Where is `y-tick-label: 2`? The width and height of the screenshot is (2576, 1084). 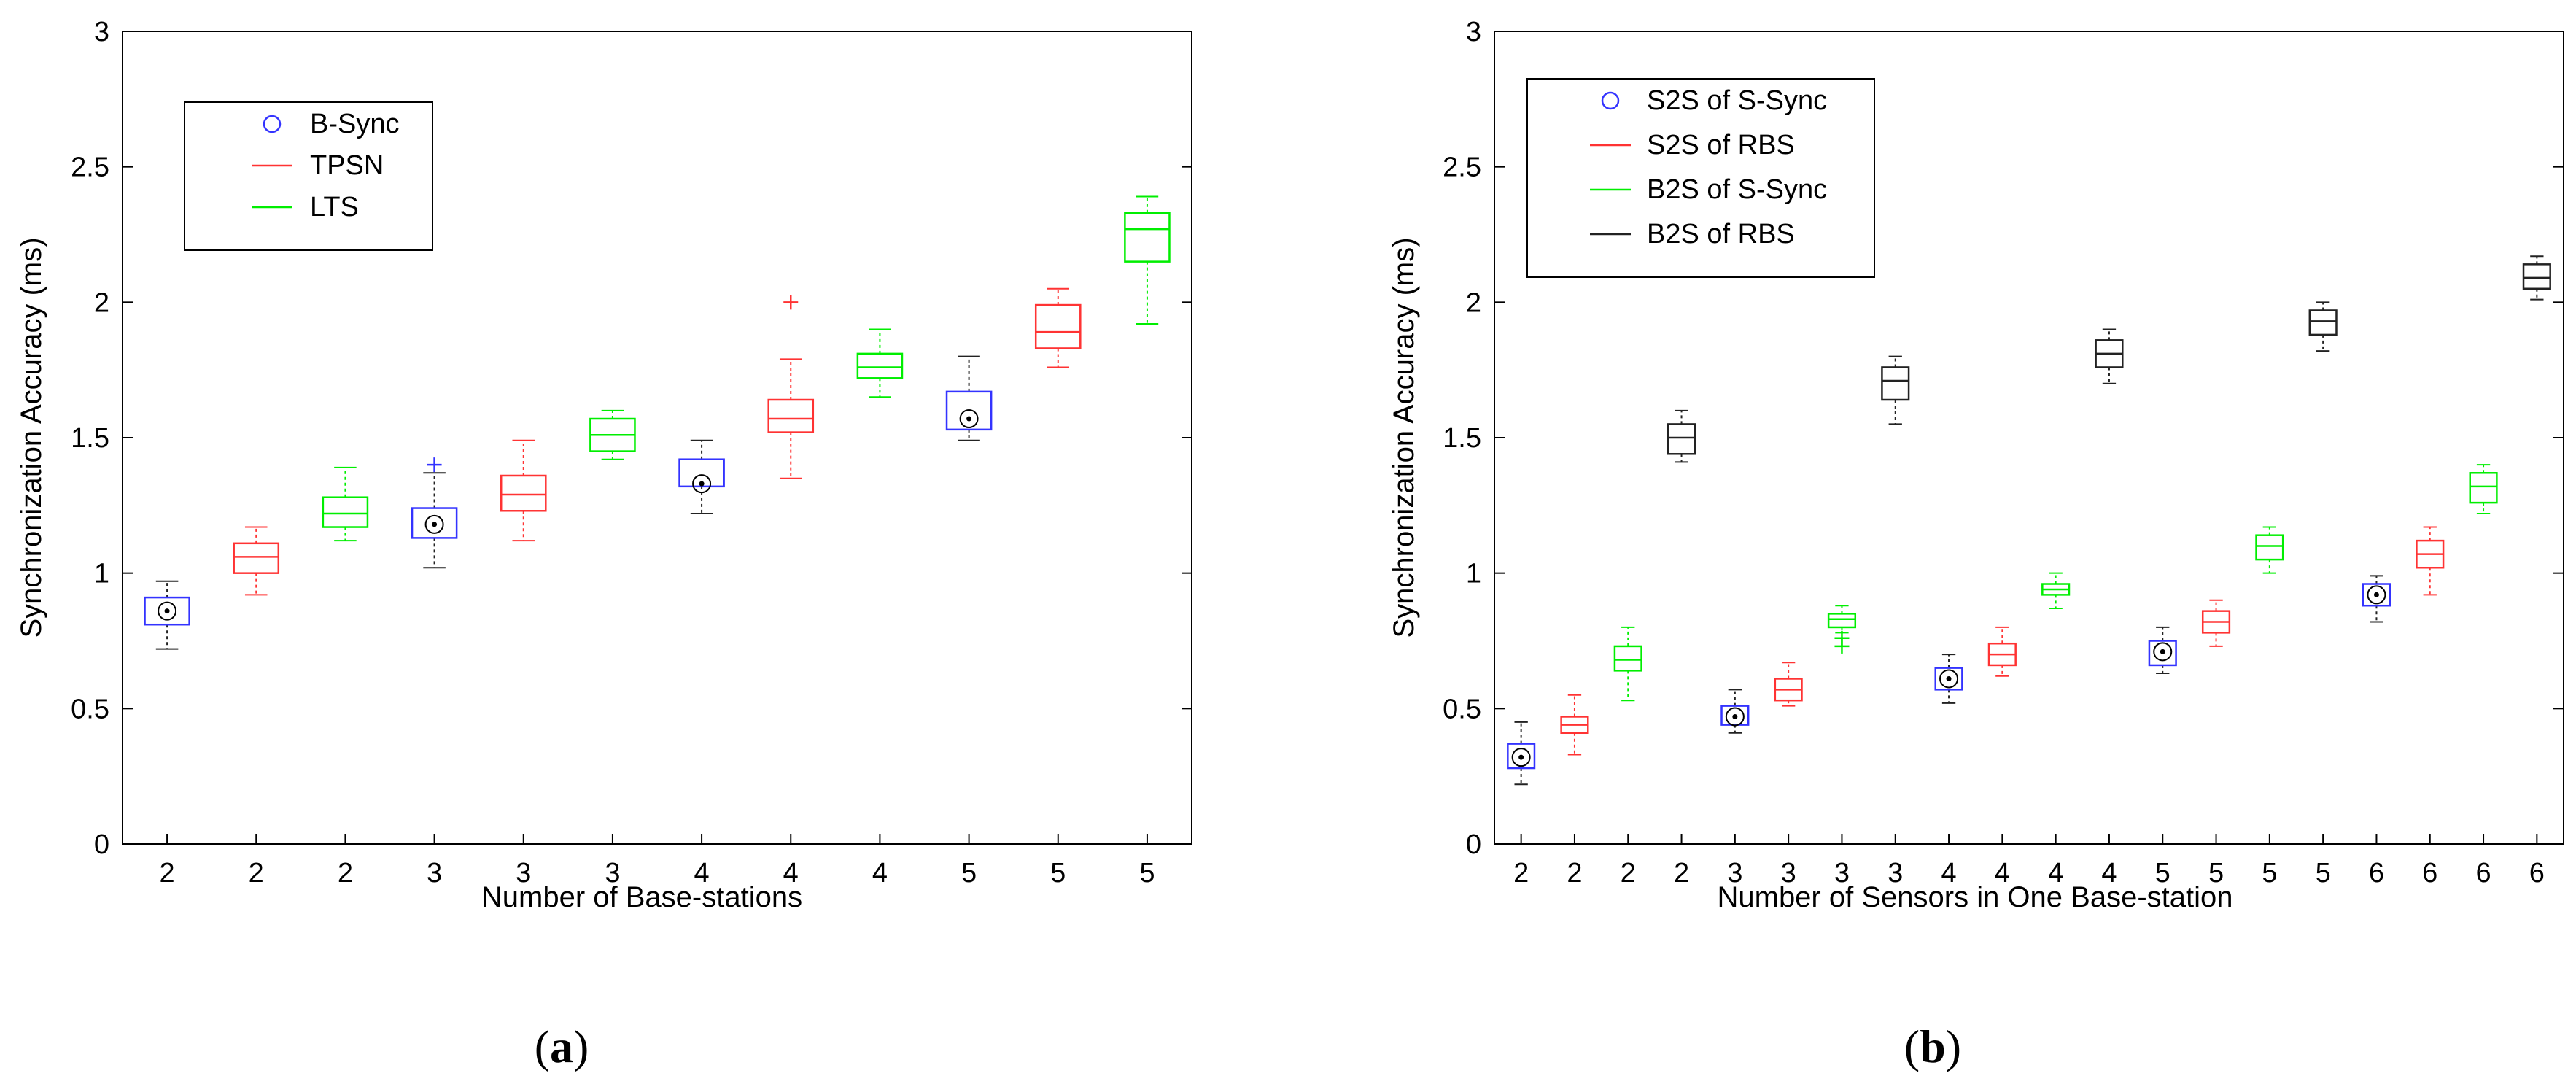 y-tick-label: 2 is located at coordinates (1474, 302).